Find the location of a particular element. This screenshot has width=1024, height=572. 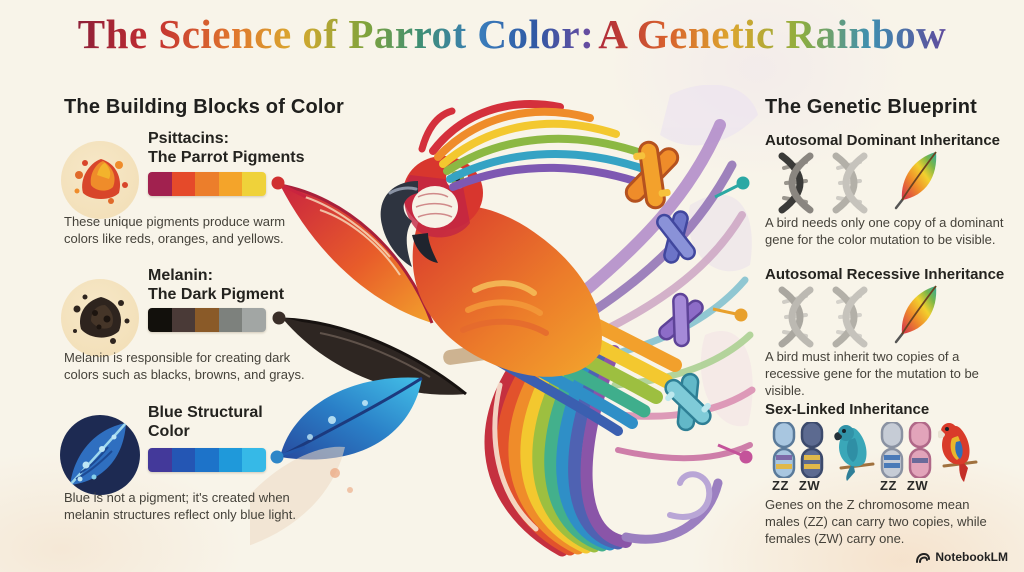

chromosome-pair-pink is located at coordinates (907, 450).